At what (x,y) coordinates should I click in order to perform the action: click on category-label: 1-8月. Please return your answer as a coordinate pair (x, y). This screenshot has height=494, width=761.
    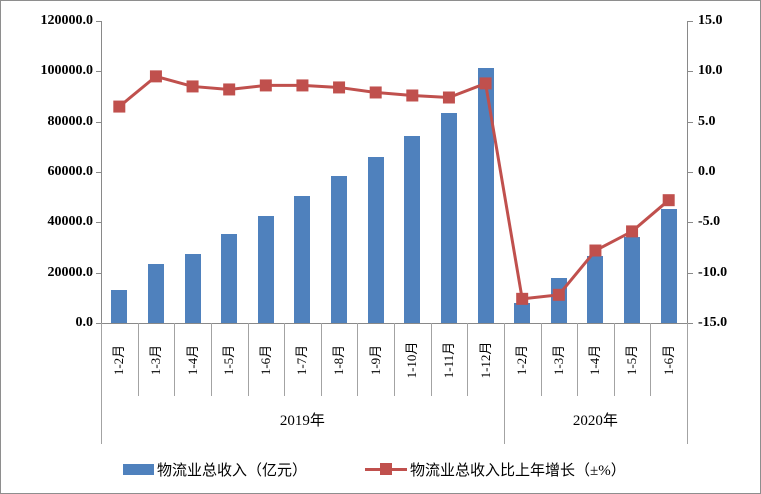
    Looking at the image, I should click on (339, 360).